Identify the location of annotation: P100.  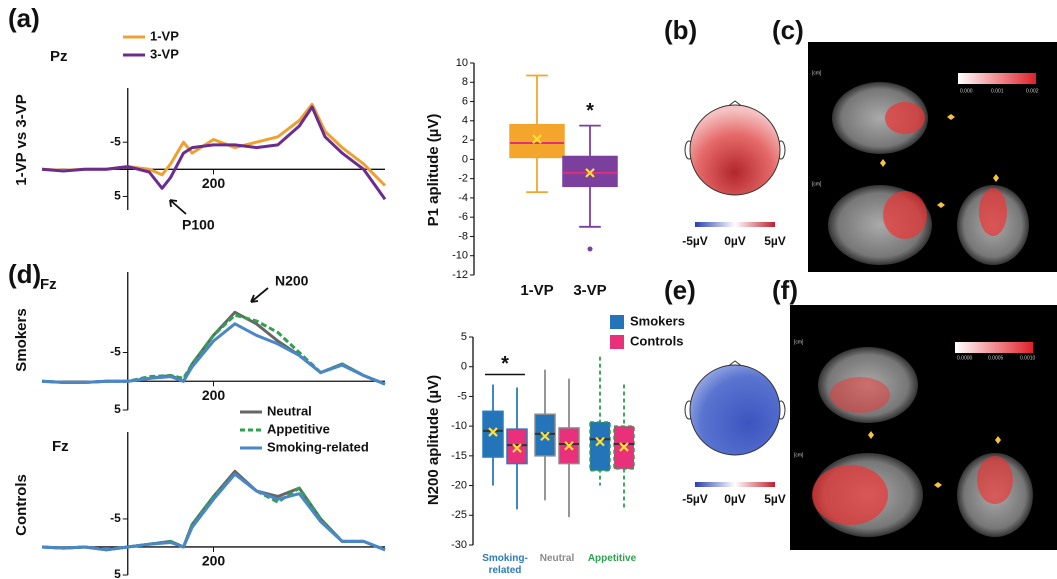
(198, 225).